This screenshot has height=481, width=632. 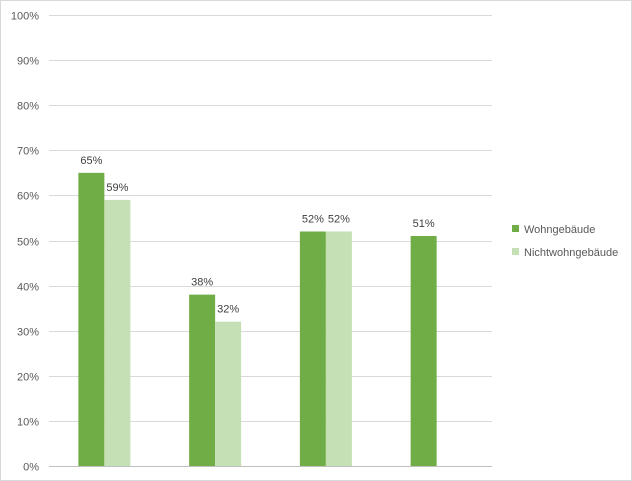 I want to click on y-tick-label: 20%, so click(x=28, y=378).